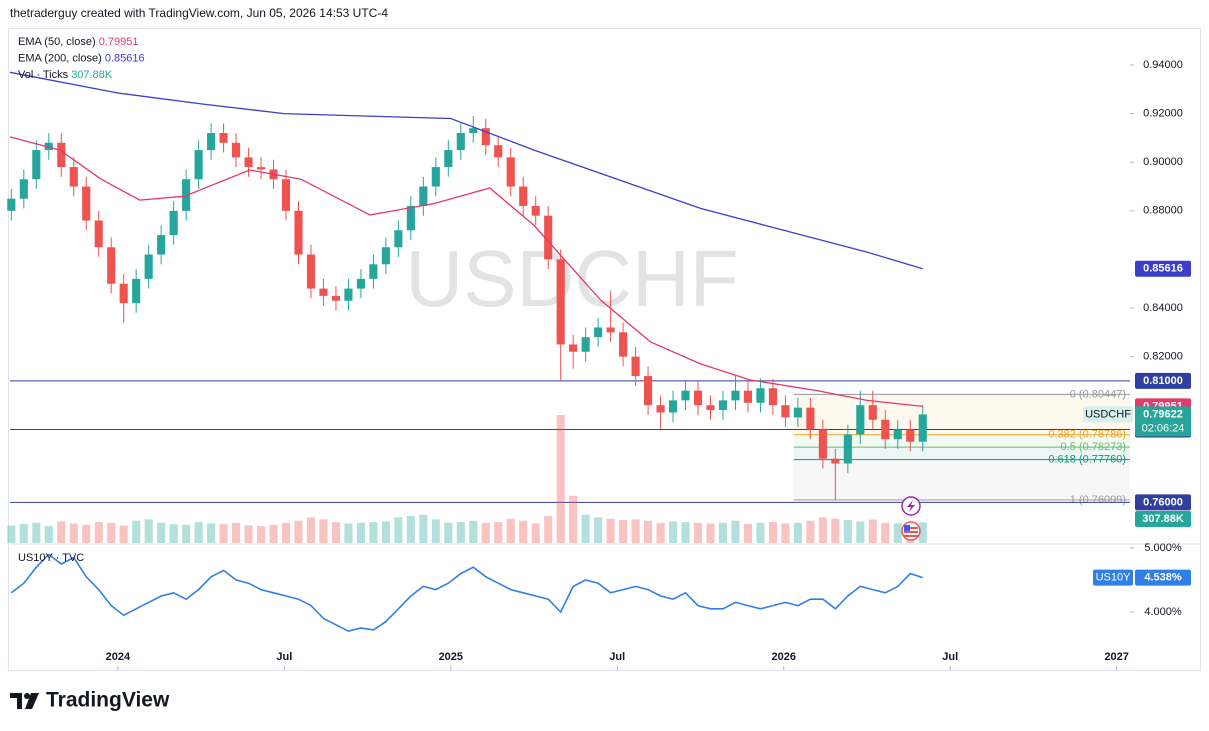 This screenshot has width=1209, height=731. What do you see at coordinates (1102, 394) in the screenshot?
I see `fib-value: (0.80447)` at bounding box center [1102, 394].